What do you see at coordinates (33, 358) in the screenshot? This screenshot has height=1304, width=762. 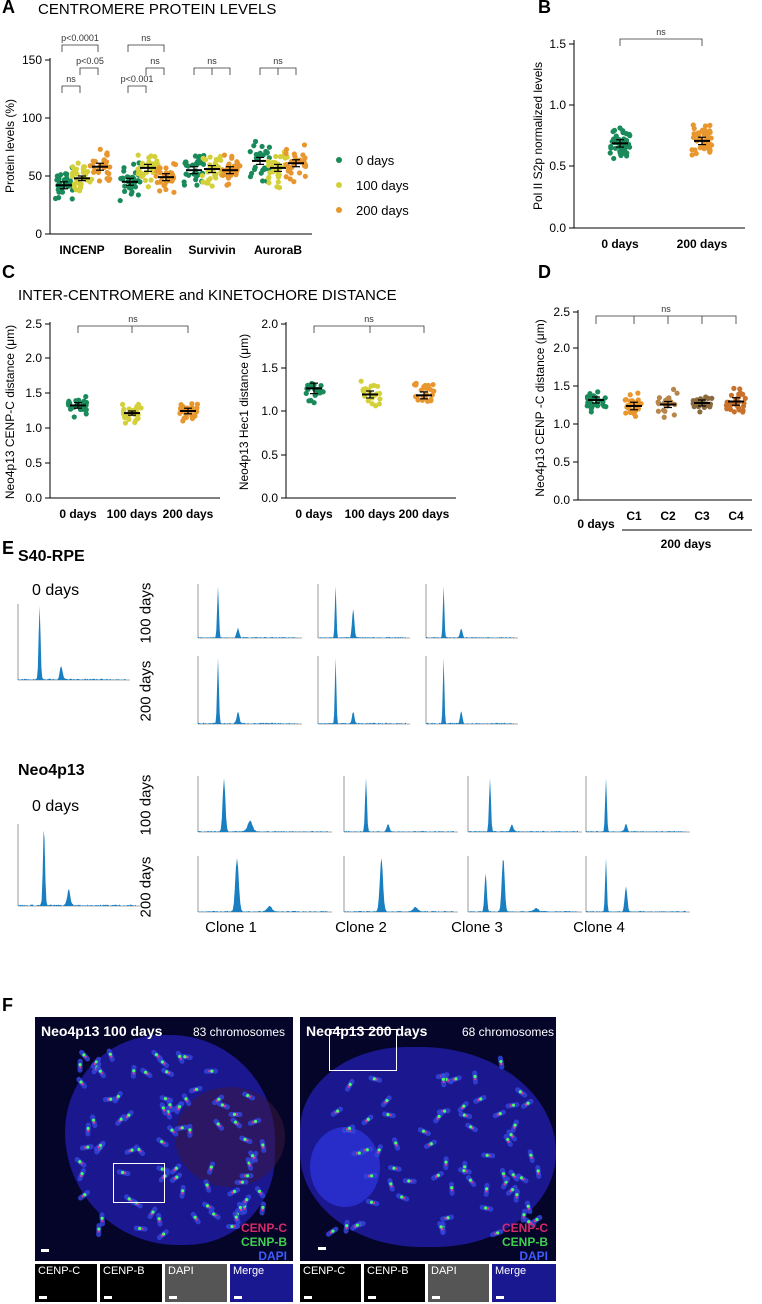 I see `panel-c-left-ytick-4: 2.0` at bounding box center [33, 358].